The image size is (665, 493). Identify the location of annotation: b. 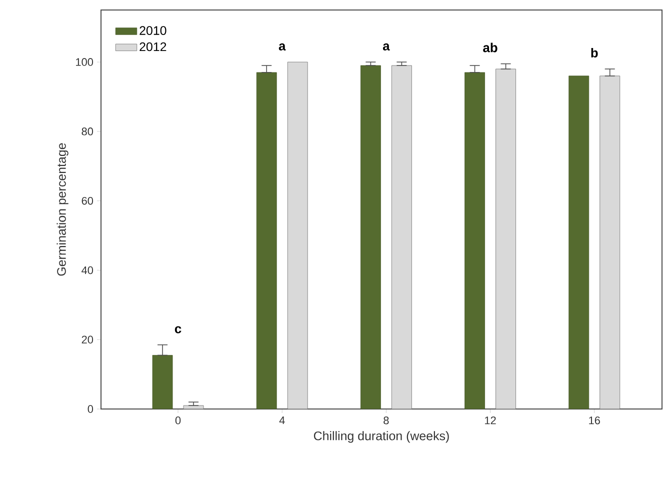
(594, 53).